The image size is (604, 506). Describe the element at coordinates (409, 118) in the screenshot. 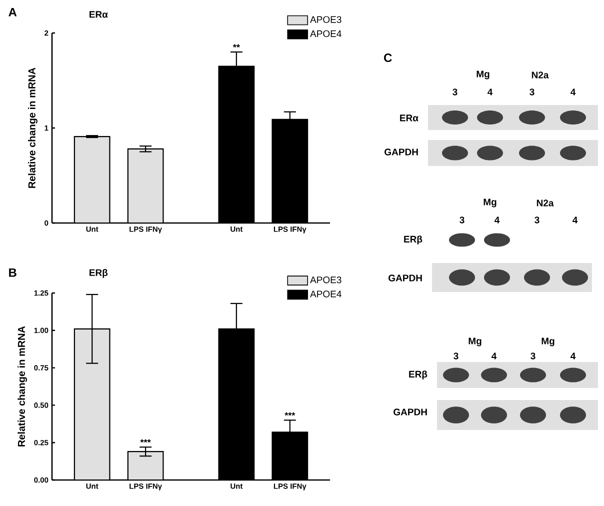

I see `text: ERα` at that location.